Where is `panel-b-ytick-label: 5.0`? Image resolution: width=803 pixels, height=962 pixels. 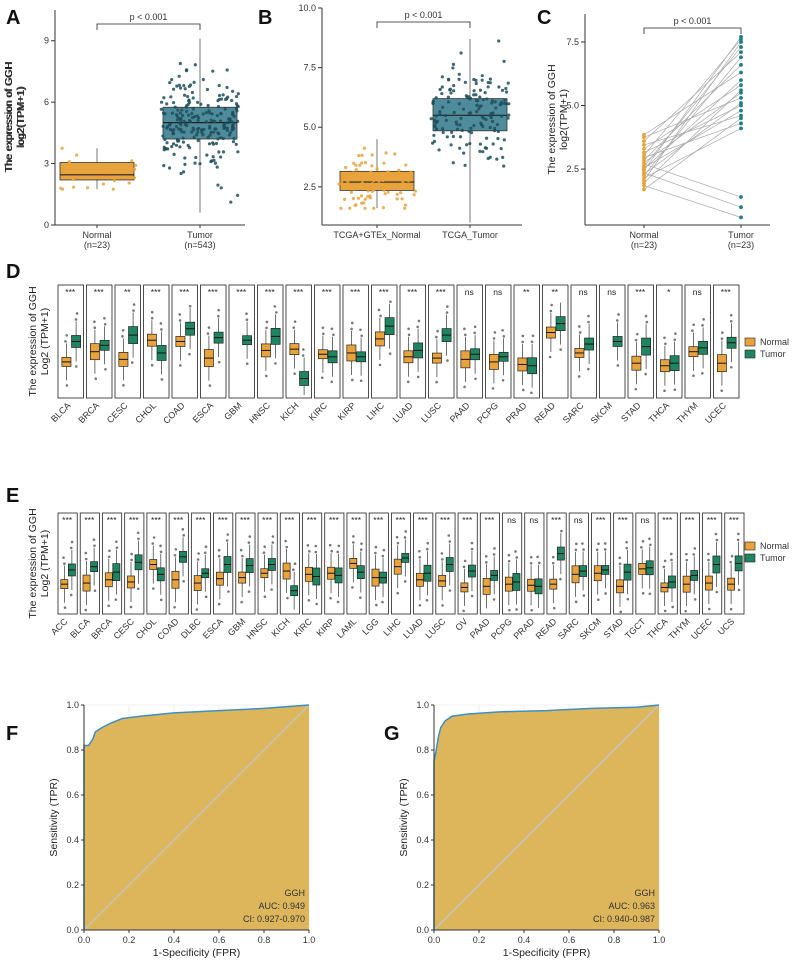 panel-b-ytick-label: 5.0 is located at coordinates (309, 127).